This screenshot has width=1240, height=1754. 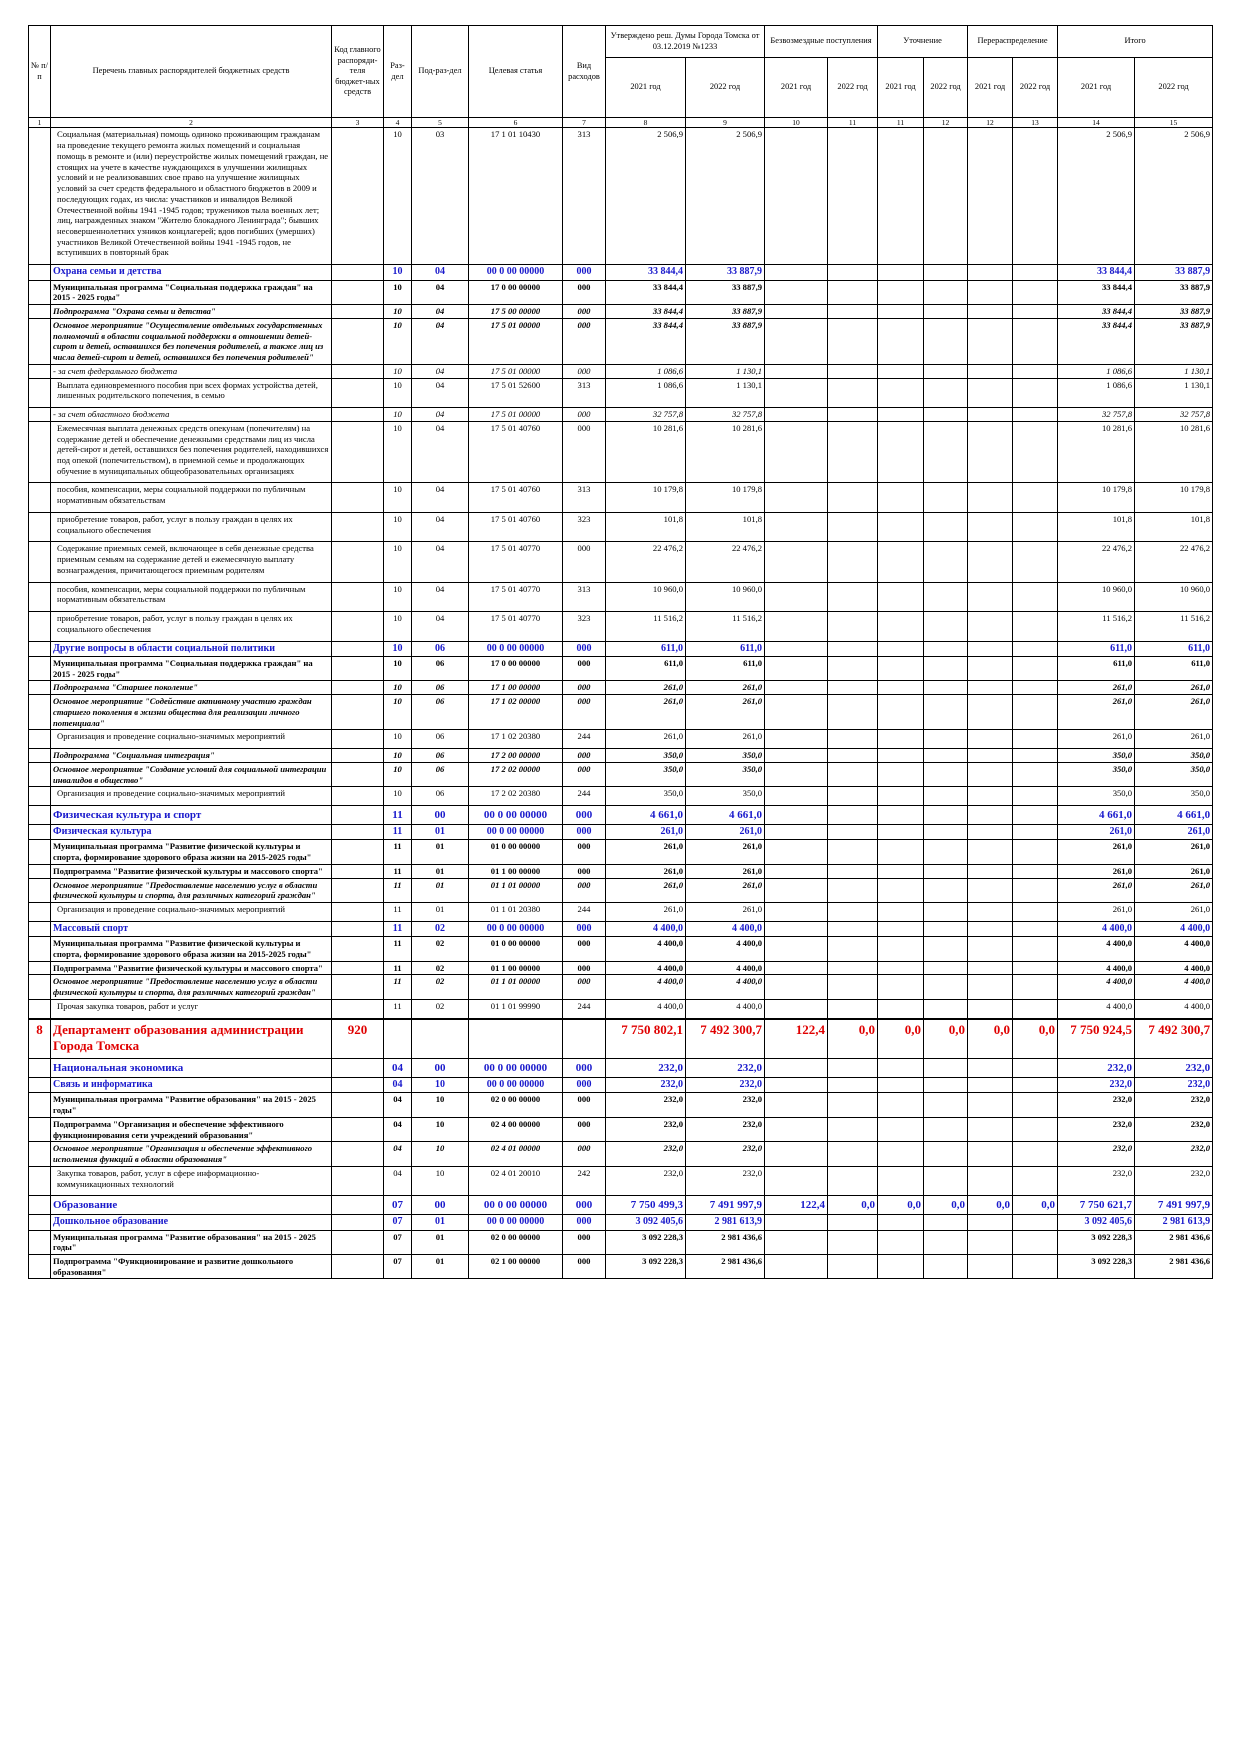 I want to click on cell: 2 981 436,6, so click(x=1174, y=1266).